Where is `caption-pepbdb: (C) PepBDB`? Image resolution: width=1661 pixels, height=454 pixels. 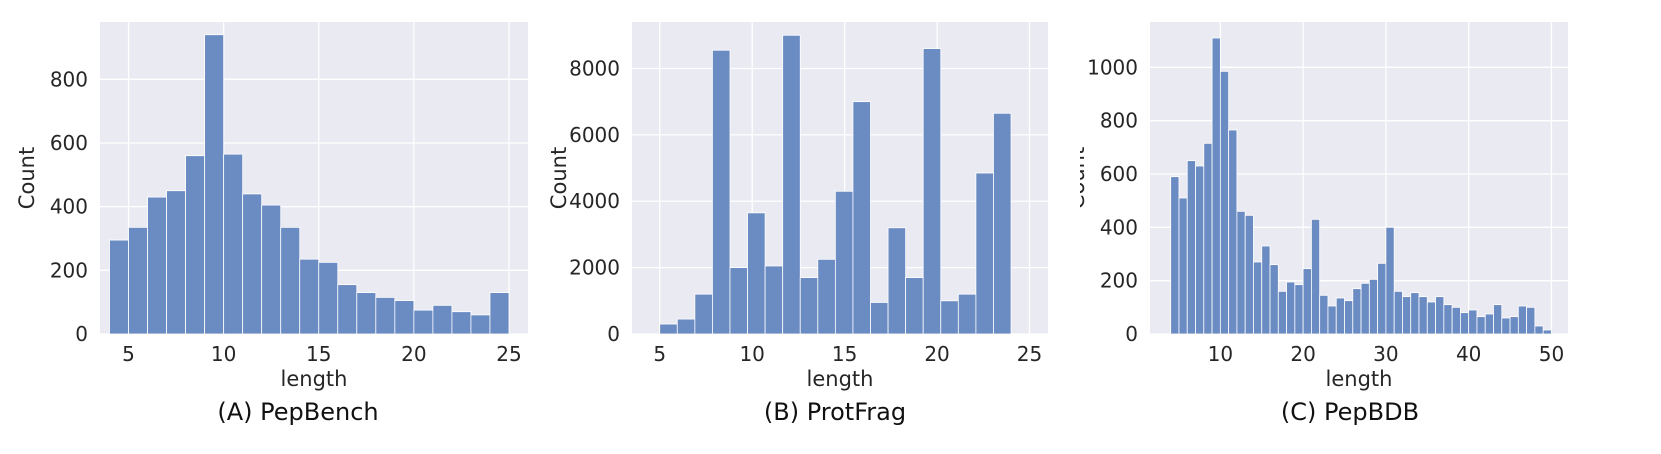
caption-pepbdb: (C) PepBDB is located at coordinates (1350, 412).